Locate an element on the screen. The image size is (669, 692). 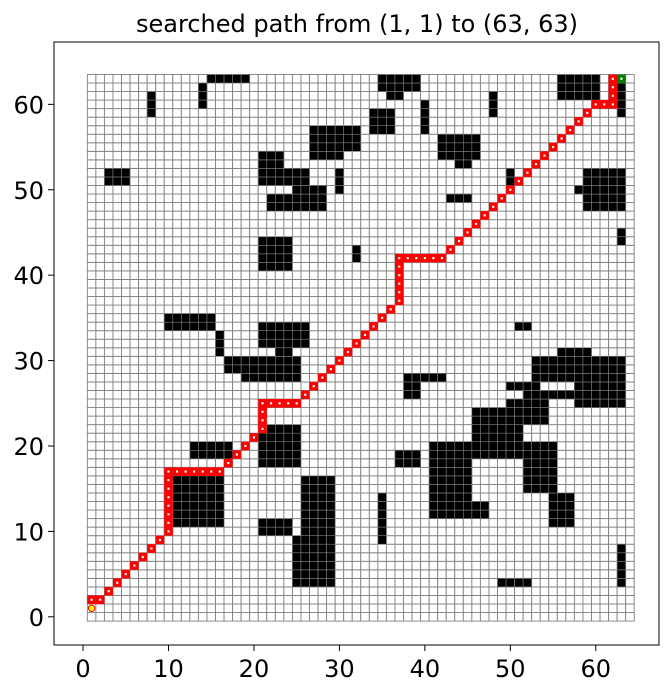
path-cell is located at coordinates (185, 471).